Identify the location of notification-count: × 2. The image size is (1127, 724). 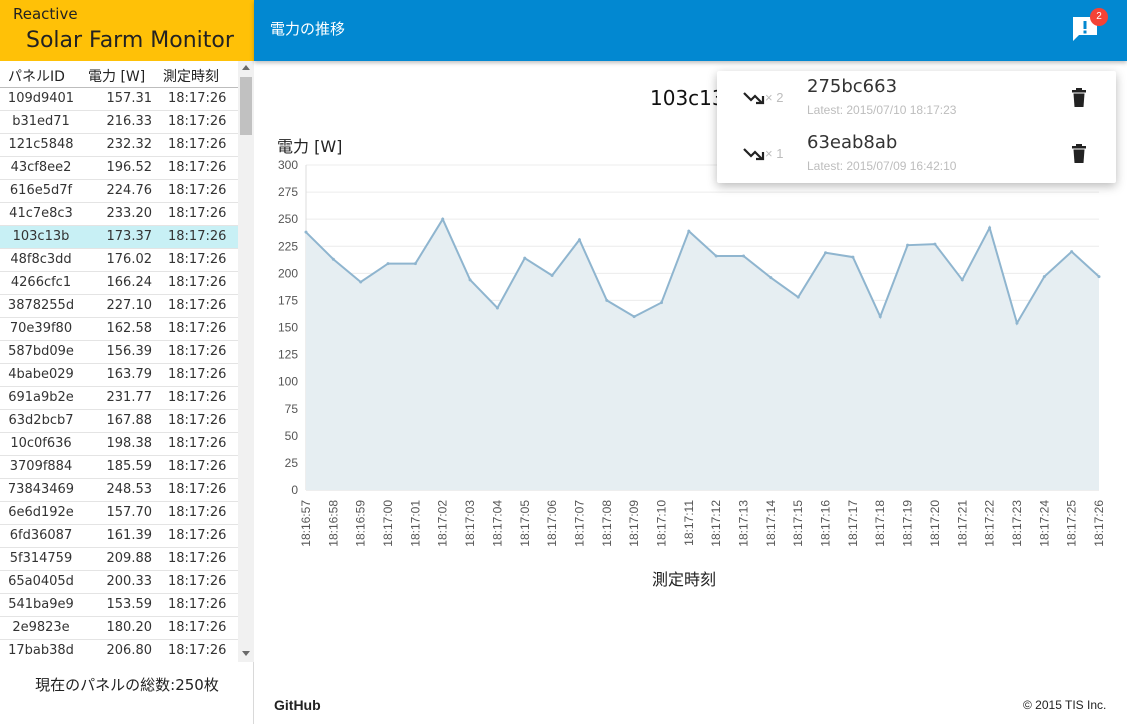
(774, 97).